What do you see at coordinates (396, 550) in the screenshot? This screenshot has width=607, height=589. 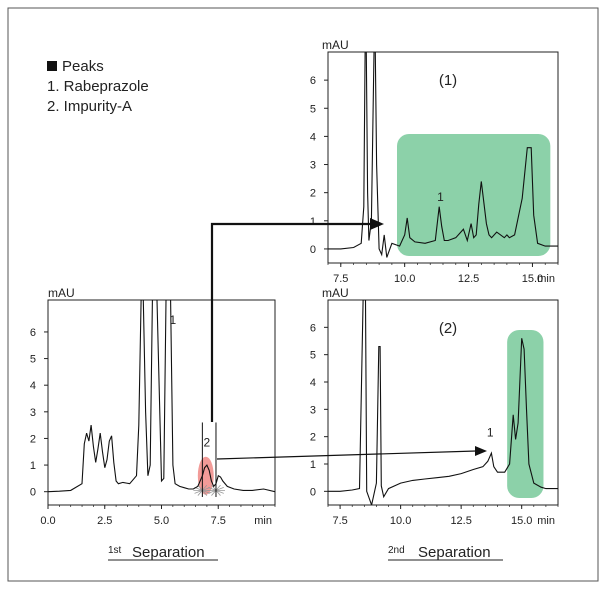 I see `caption-second-superscript: 2nd` at bounding box center [396, 550].